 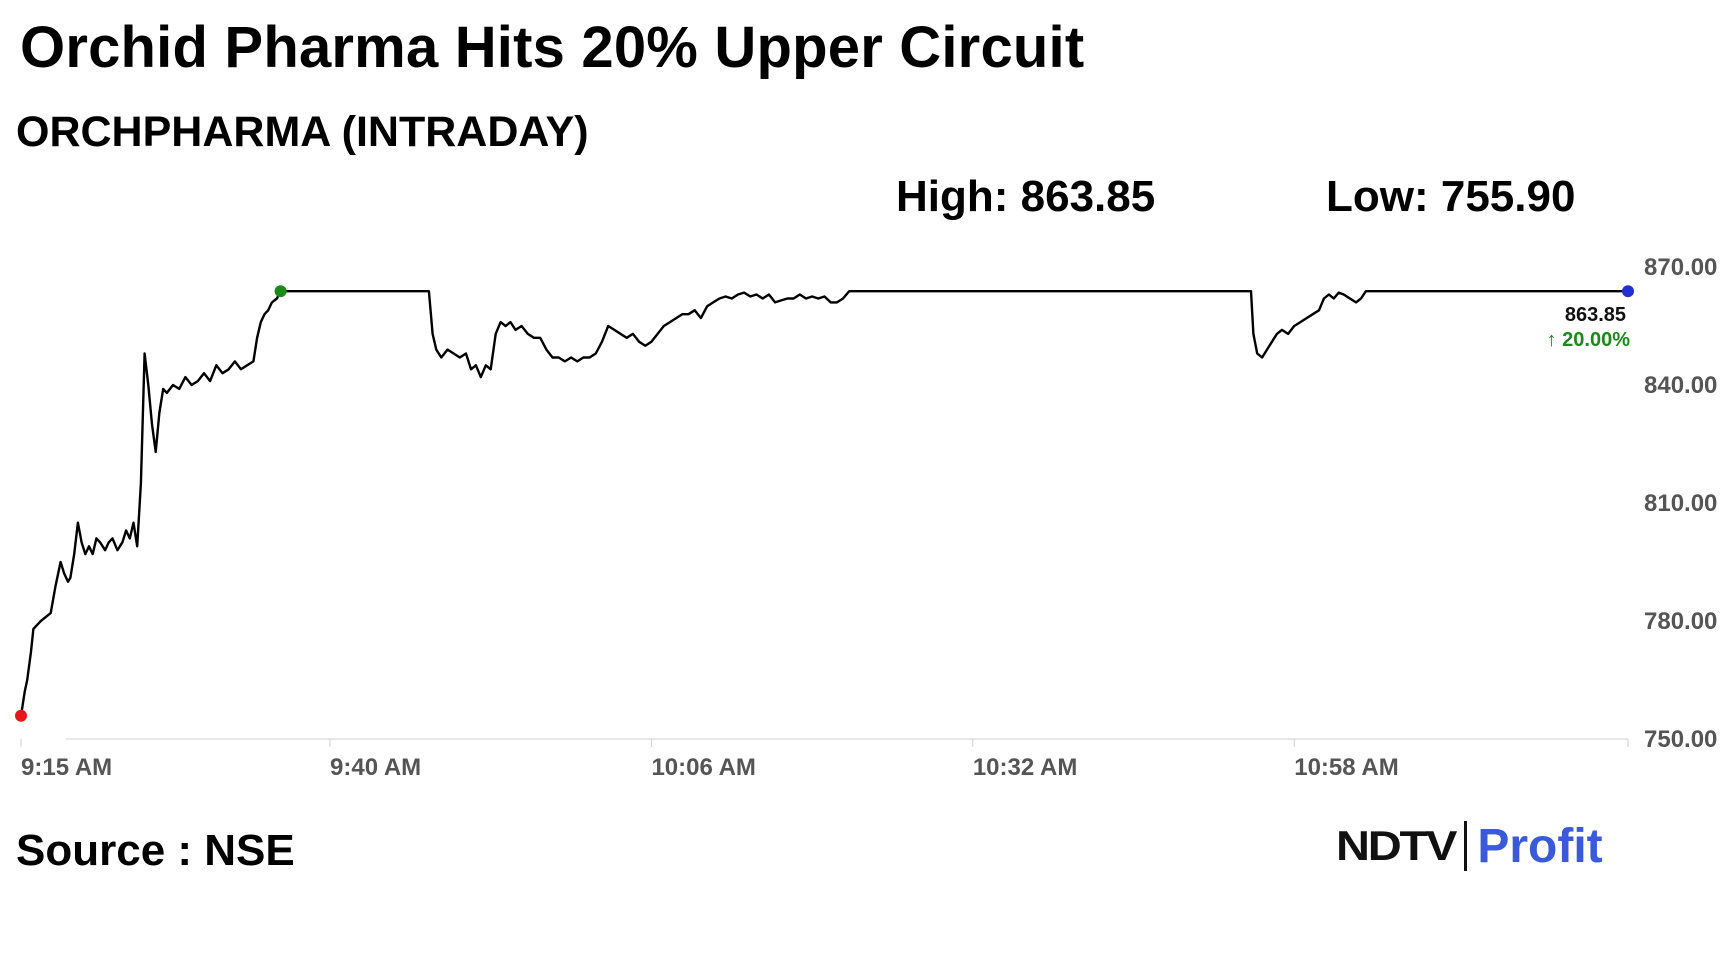 What do you see at coordinates (1680, 739) in the screenshot?
I see `y-tick-label: 750.00` at bounding box center [1680, 739].